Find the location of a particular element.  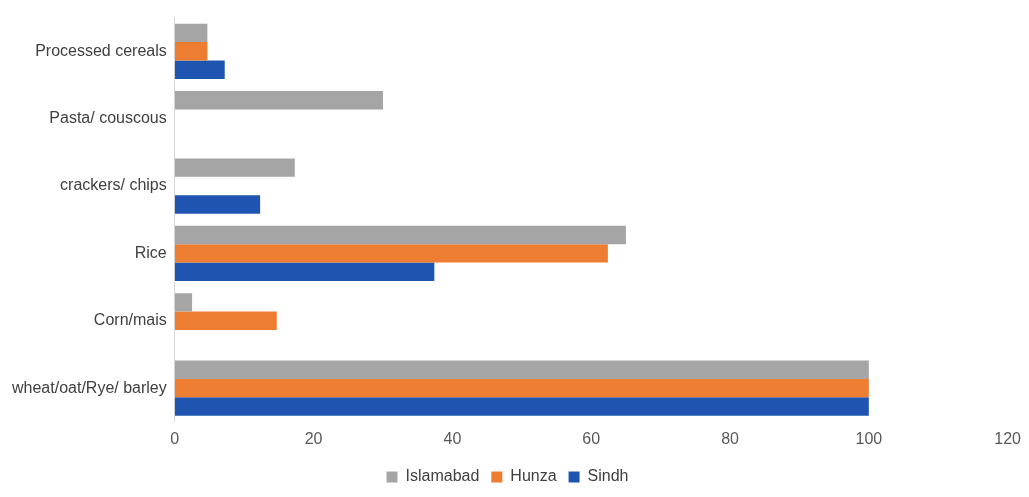

y-tick-label: Pasta/ couscous is located at coordinates (108, 118).